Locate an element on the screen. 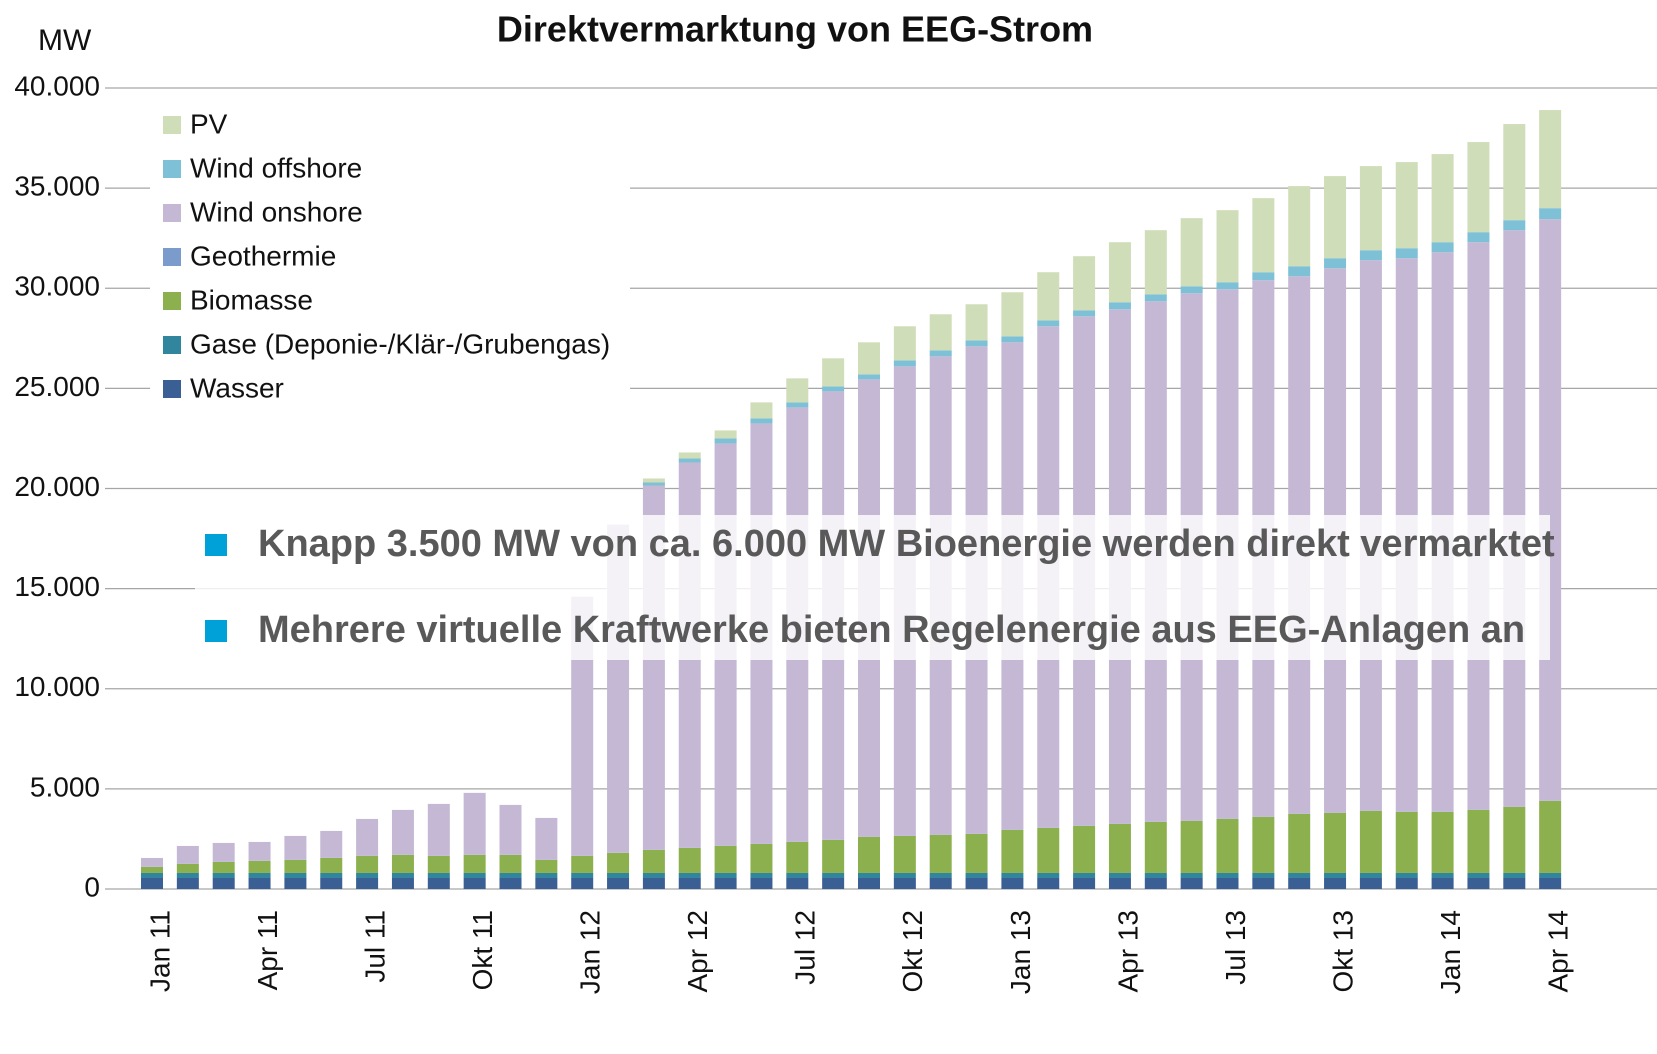 This screenshot has width=1657, height=1054. y-tick-label: 15.000 is located at coordinates (57, 586).